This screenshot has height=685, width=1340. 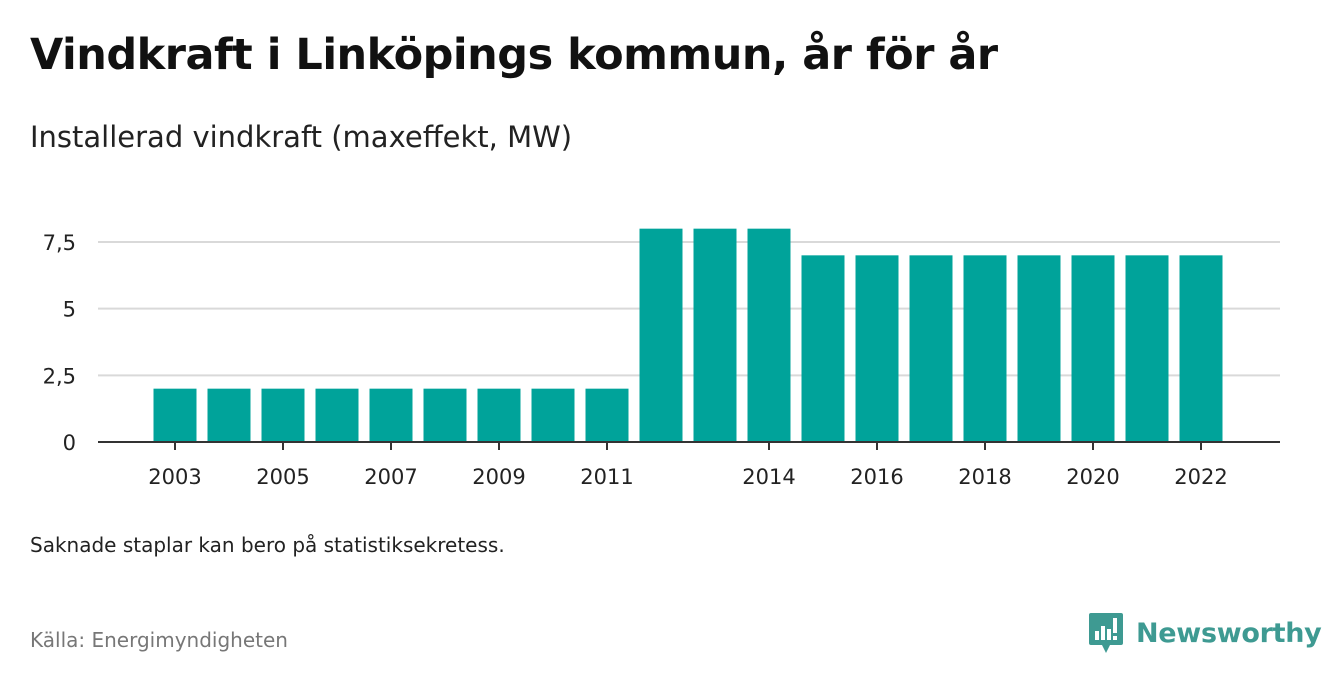 What do you see at coordinates (553, 415) in the screenshot?
I see `bar-2010` at bounding box center [553, 415].